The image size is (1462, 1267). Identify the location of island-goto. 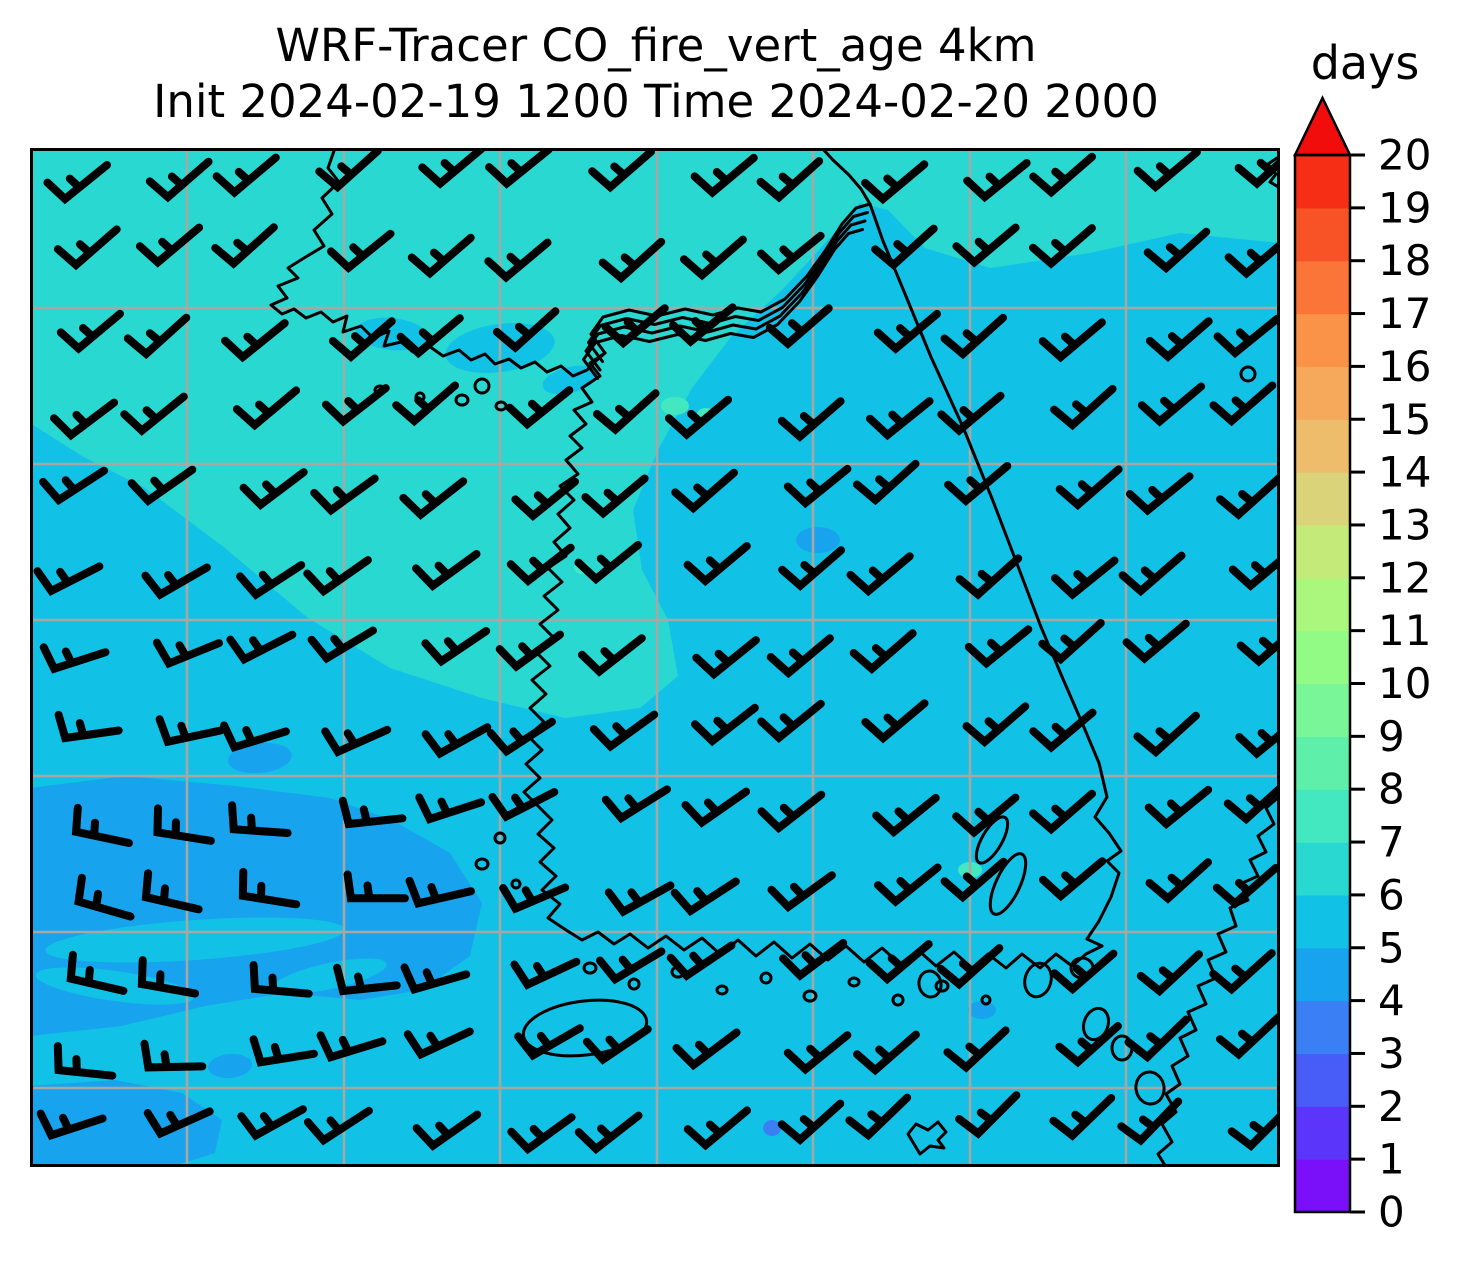
(927, 1138).